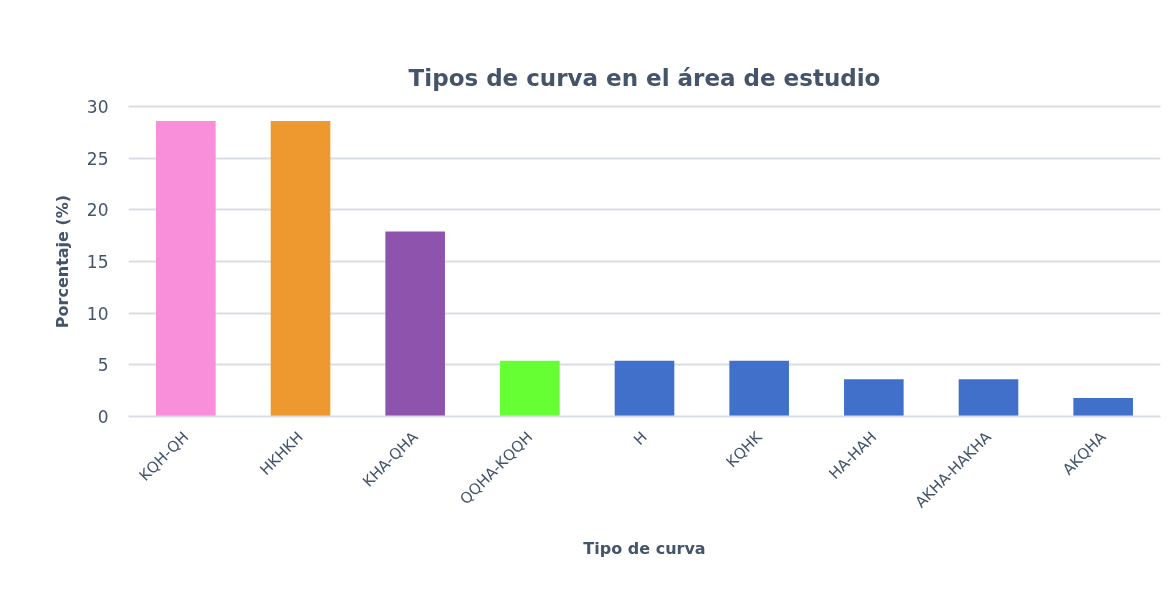 This screenshot has height=610, width=1172. I want to click on y-tick-label: 25, so click(97, 158).